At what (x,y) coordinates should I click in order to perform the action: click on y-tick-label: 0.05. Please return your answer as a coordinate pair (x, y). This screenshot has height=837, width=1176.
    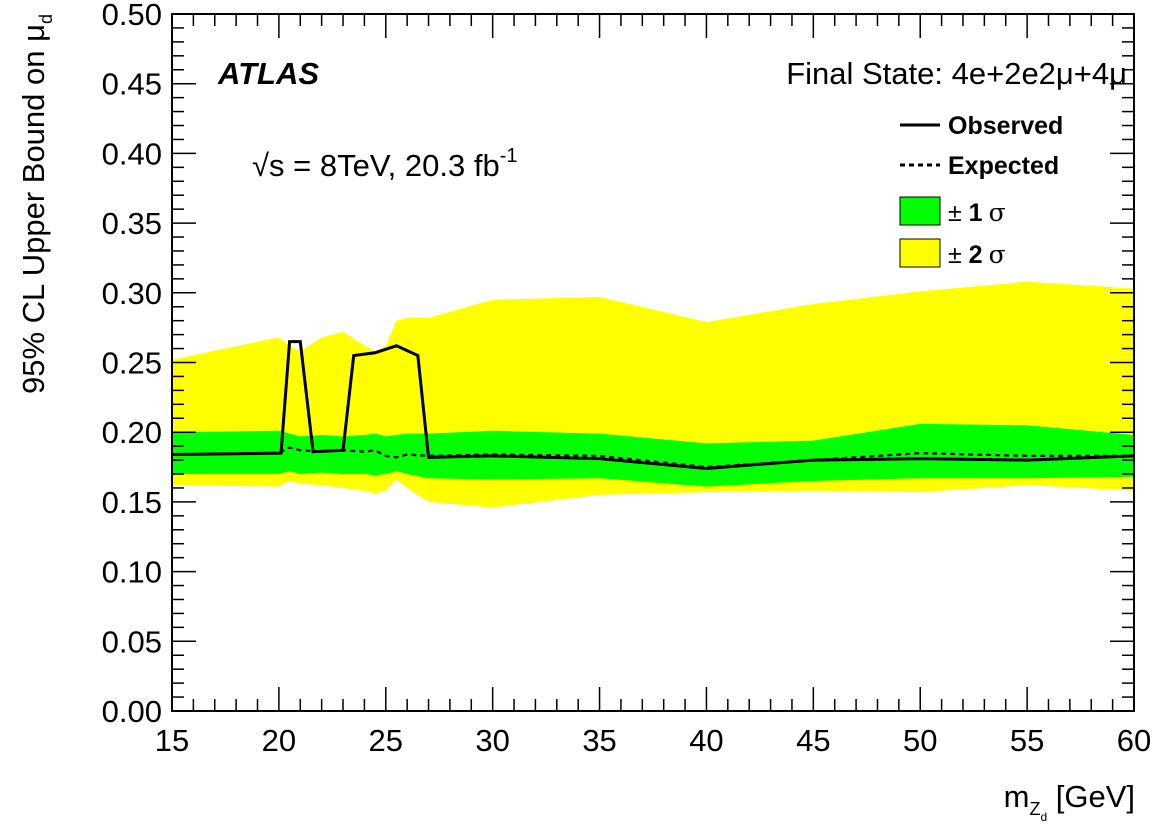
    Looking at the image, I should click on (132, 641).